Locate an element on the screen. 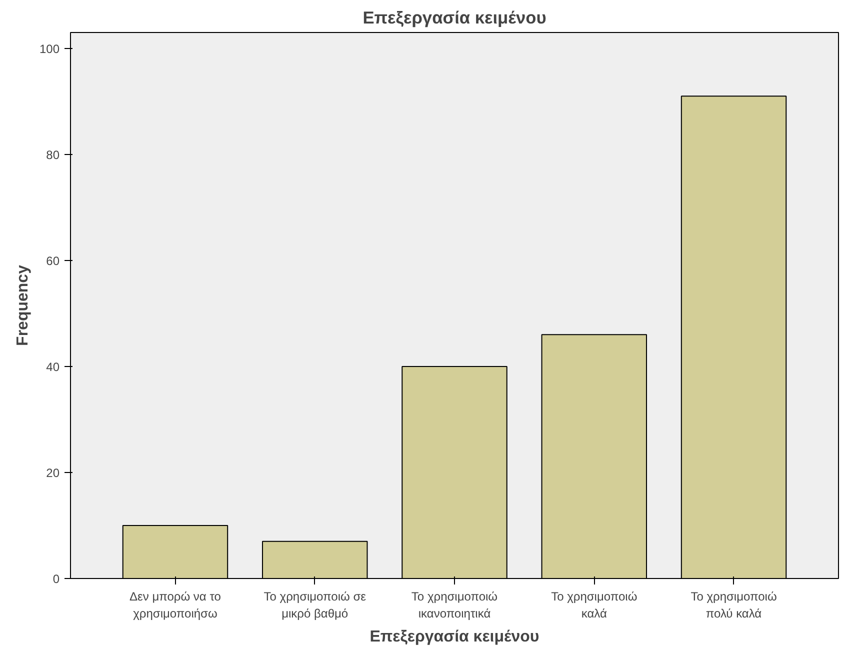 Image resolution: width=843 pixels, height=648 pixels. x-axis-title: Επεξεργασία κειμένου is located at coordinates (455, 637).